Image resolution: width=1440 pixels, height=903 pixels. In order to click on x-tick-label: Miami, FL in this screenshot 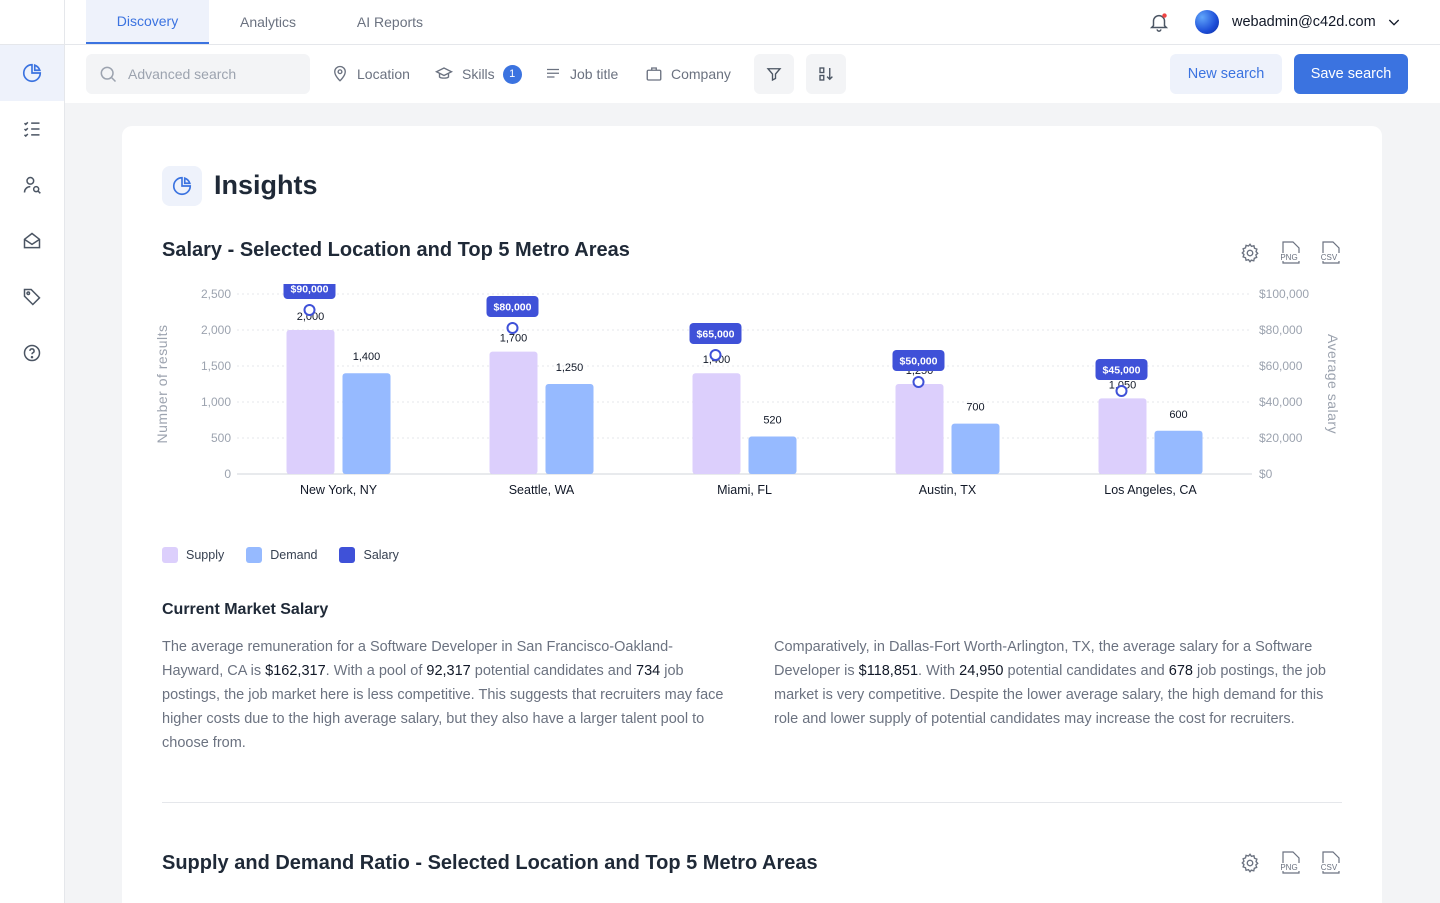, I will do `click(744, 490)`.